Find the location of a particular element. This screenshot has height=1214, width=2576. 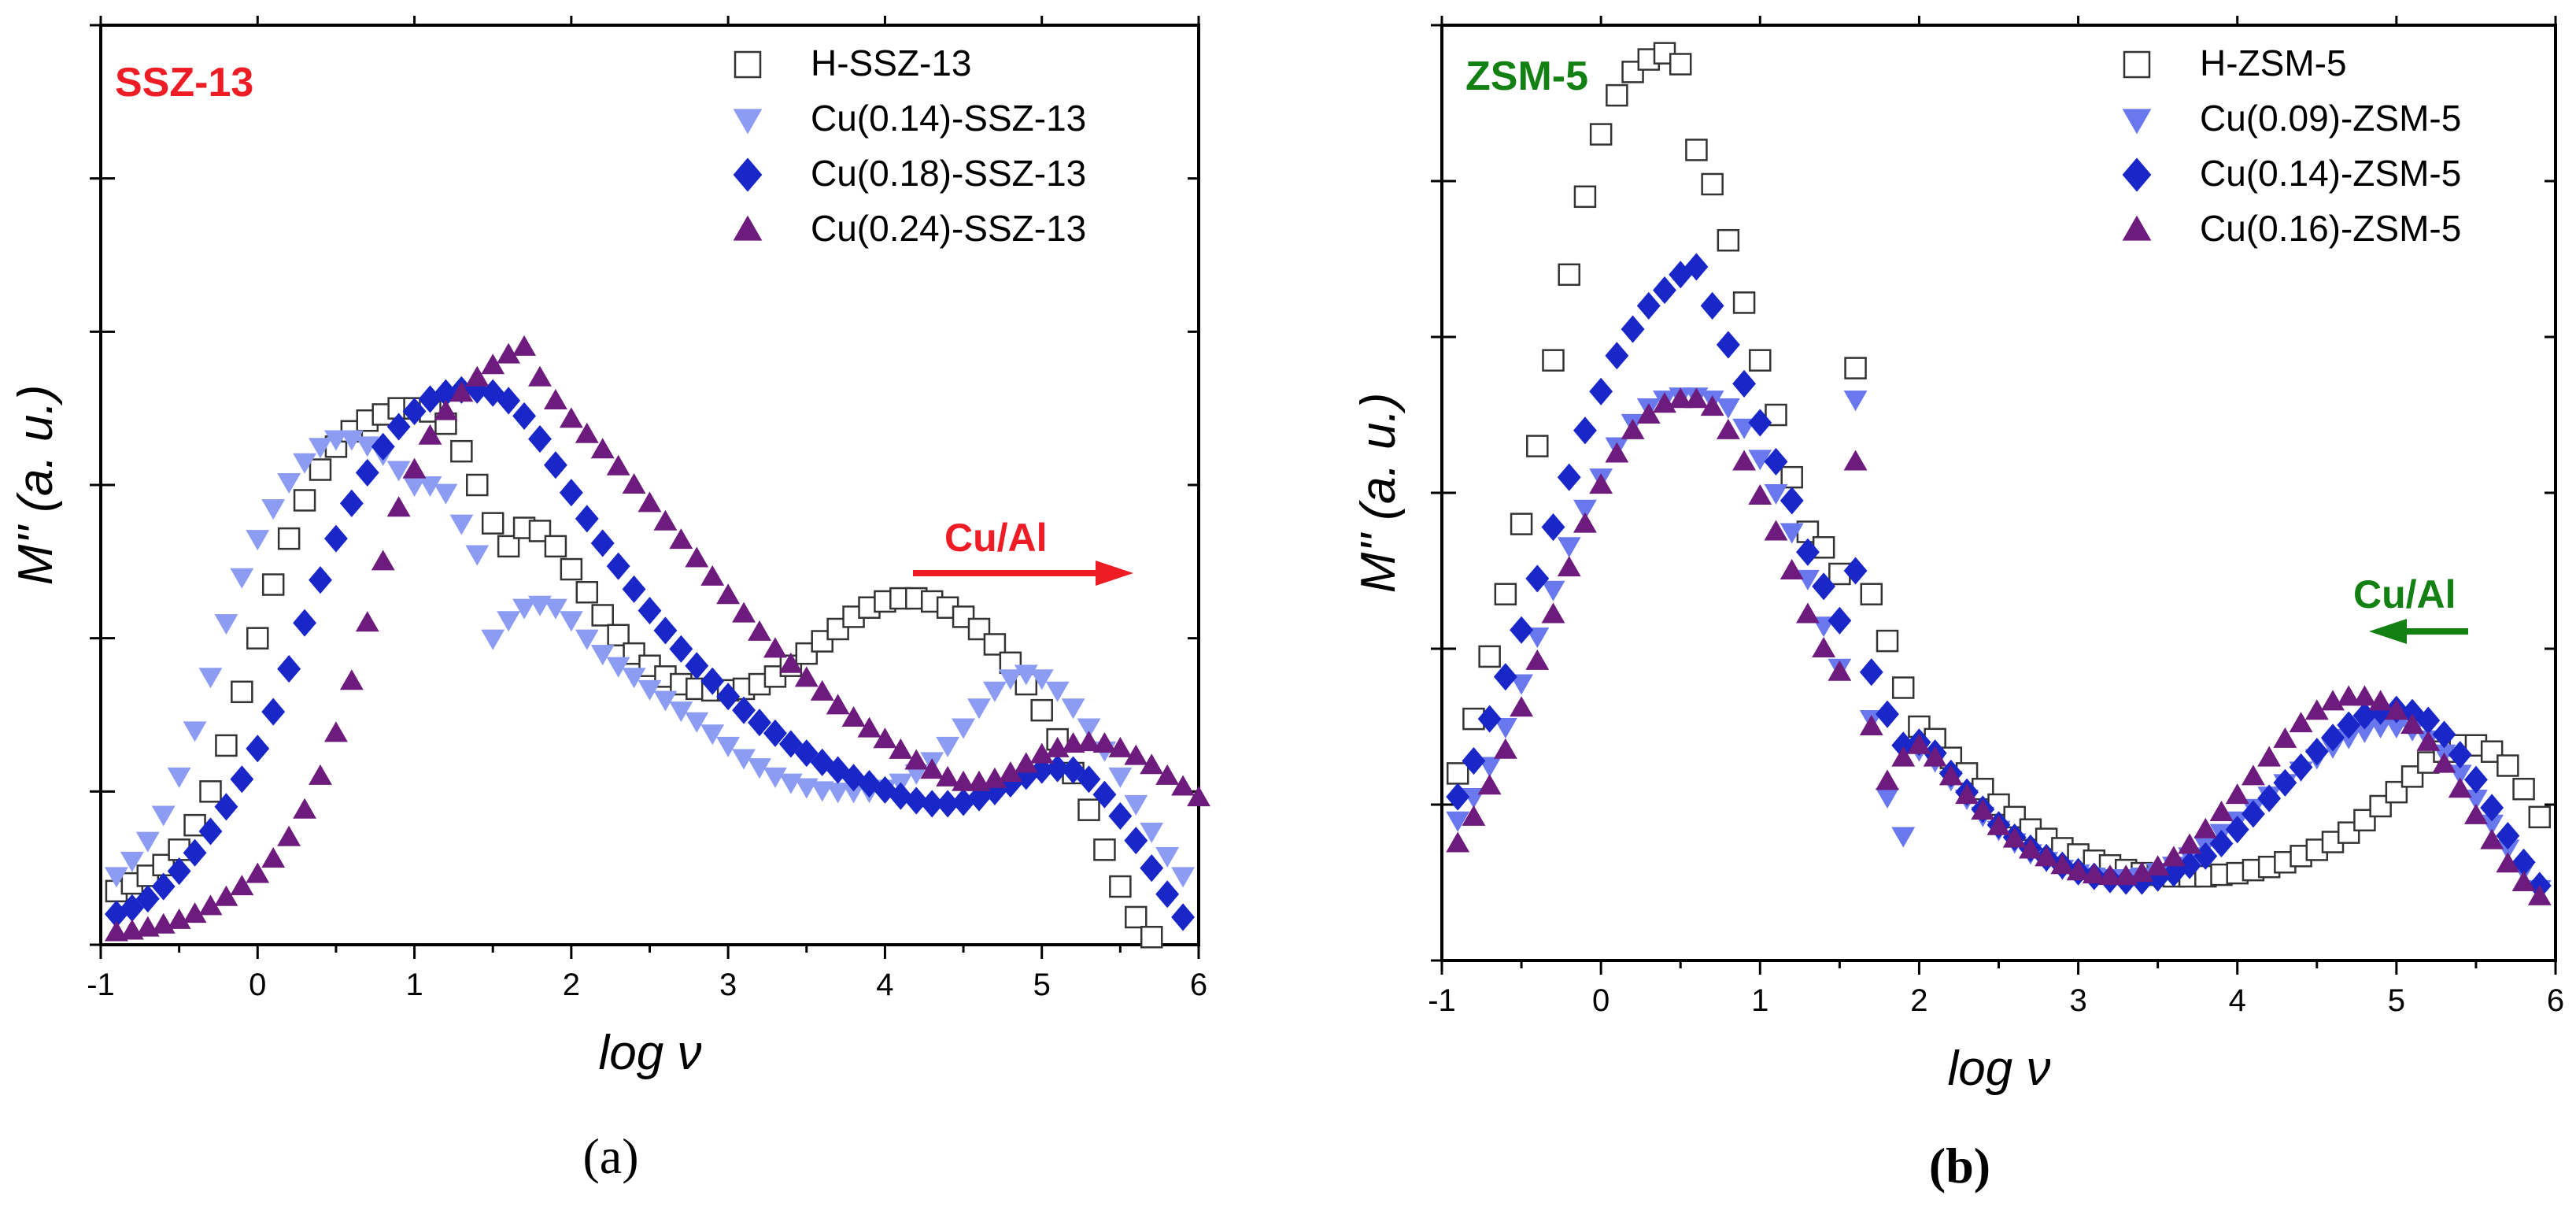

x-tick-label-a: 2 is located at coordinates (571, 985).